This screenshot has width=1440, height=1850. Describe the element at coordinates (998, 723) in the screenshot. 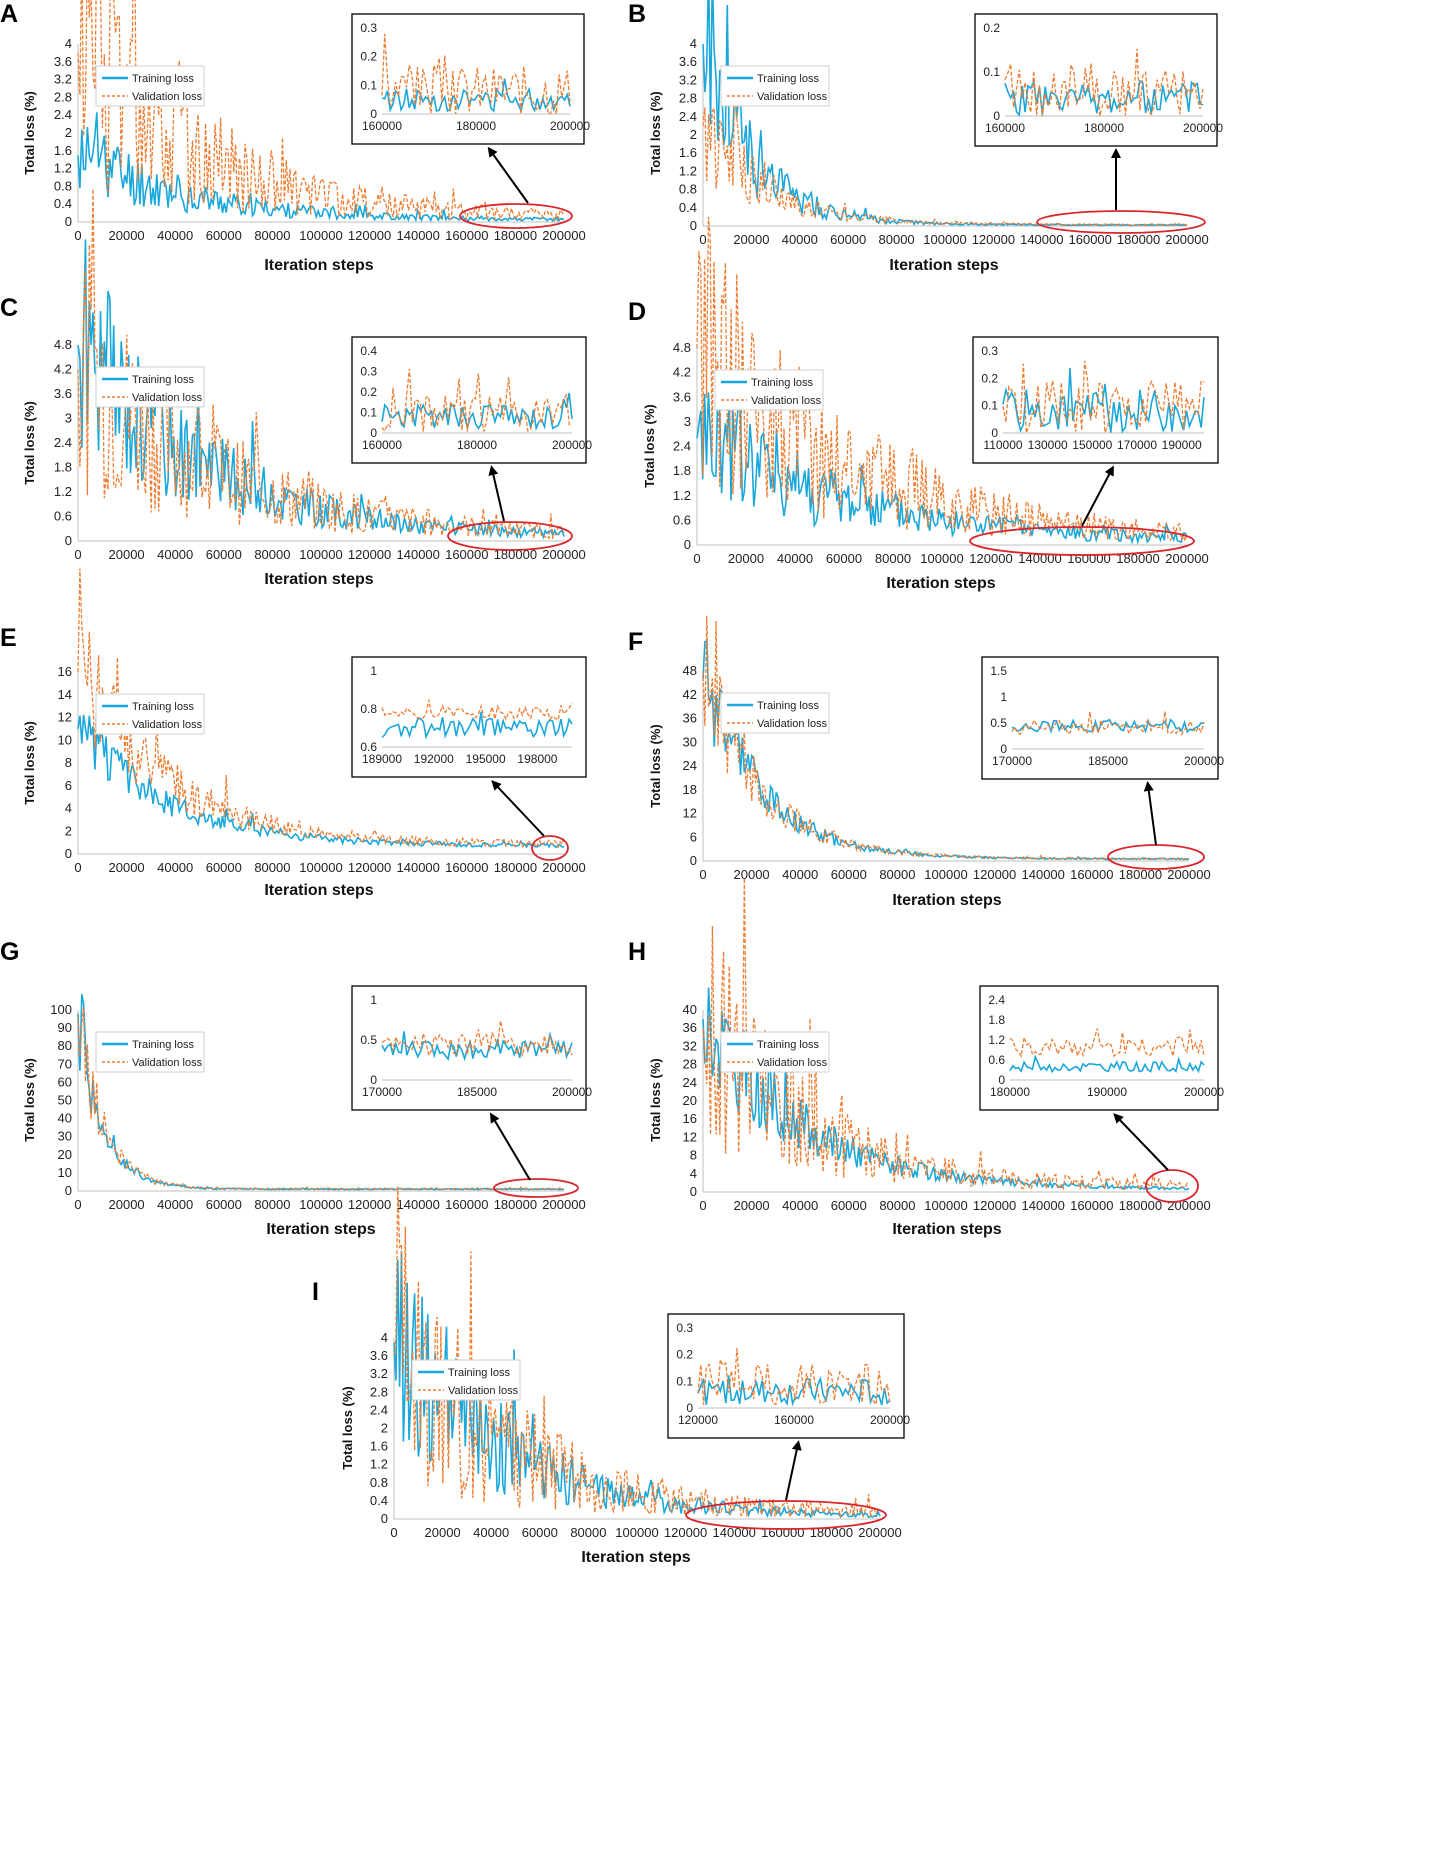

I see `inset-y-tick-label: 0.5` at that location.